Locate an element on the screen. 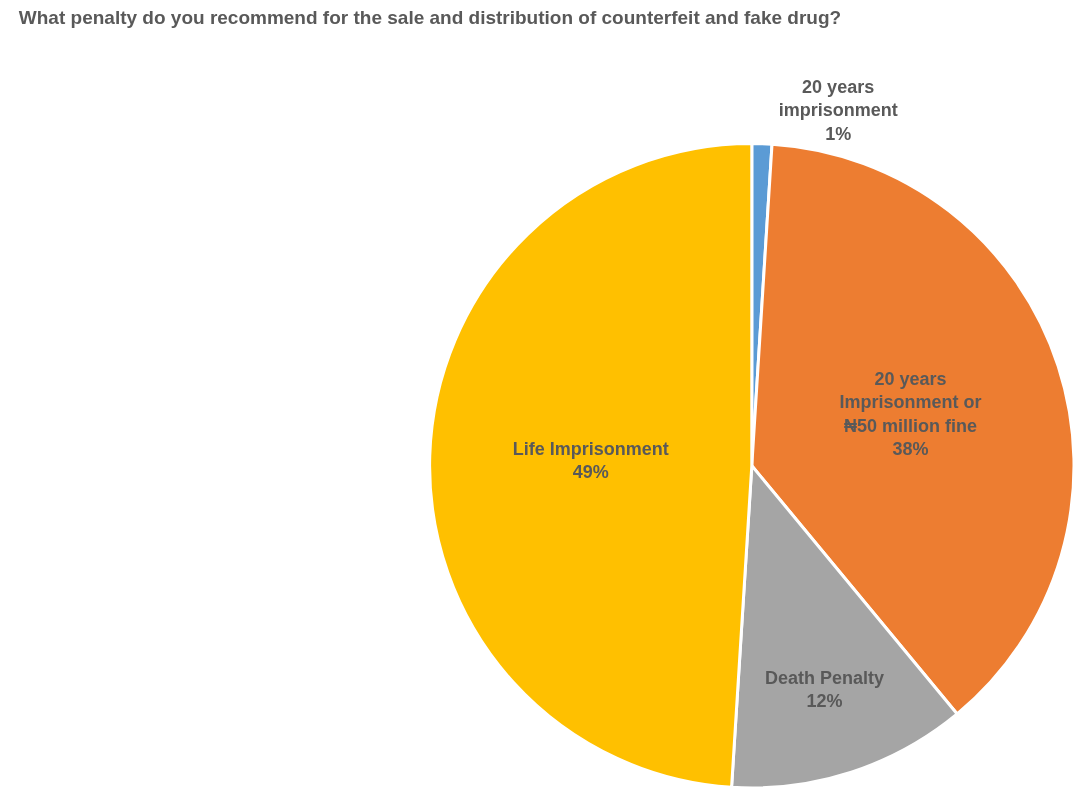  data-label: 49% is located at coordinates (590, 472).